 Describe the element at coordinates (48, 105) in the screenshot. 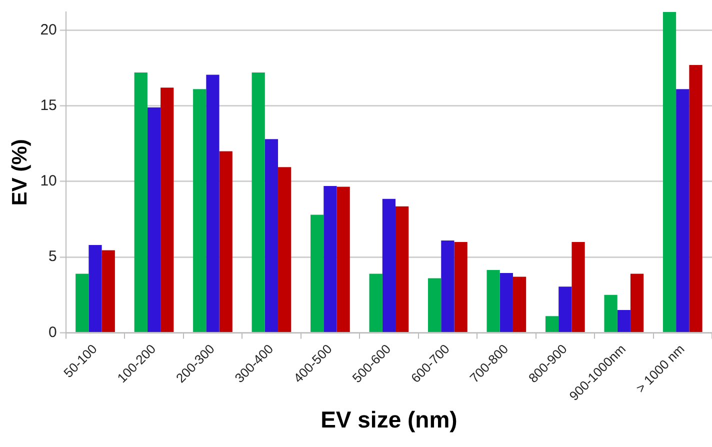

I see `y-tick-label: 15` at that location.